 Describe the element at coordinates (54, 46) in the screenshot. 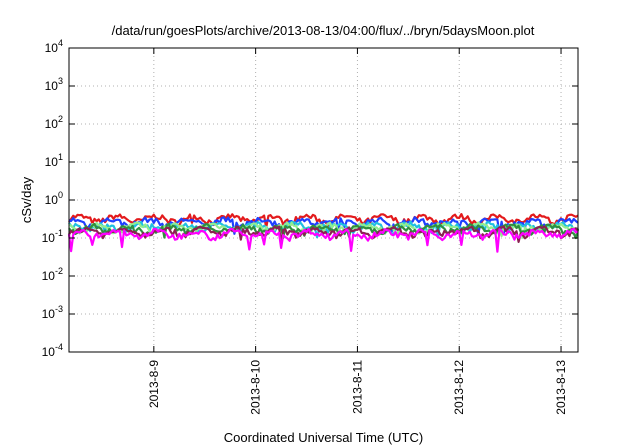

I see `y-tick-label: 10⁴` at that location.